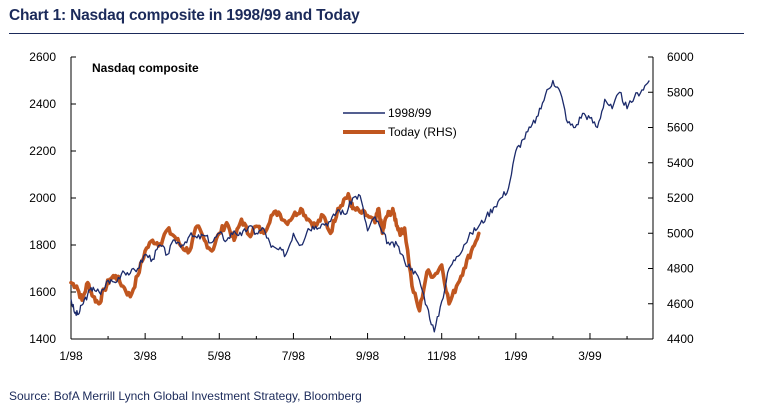  Describe the element at coordinates (680, 198) in the screenshot. I see `y-right-tick-label: 5200` at that location.